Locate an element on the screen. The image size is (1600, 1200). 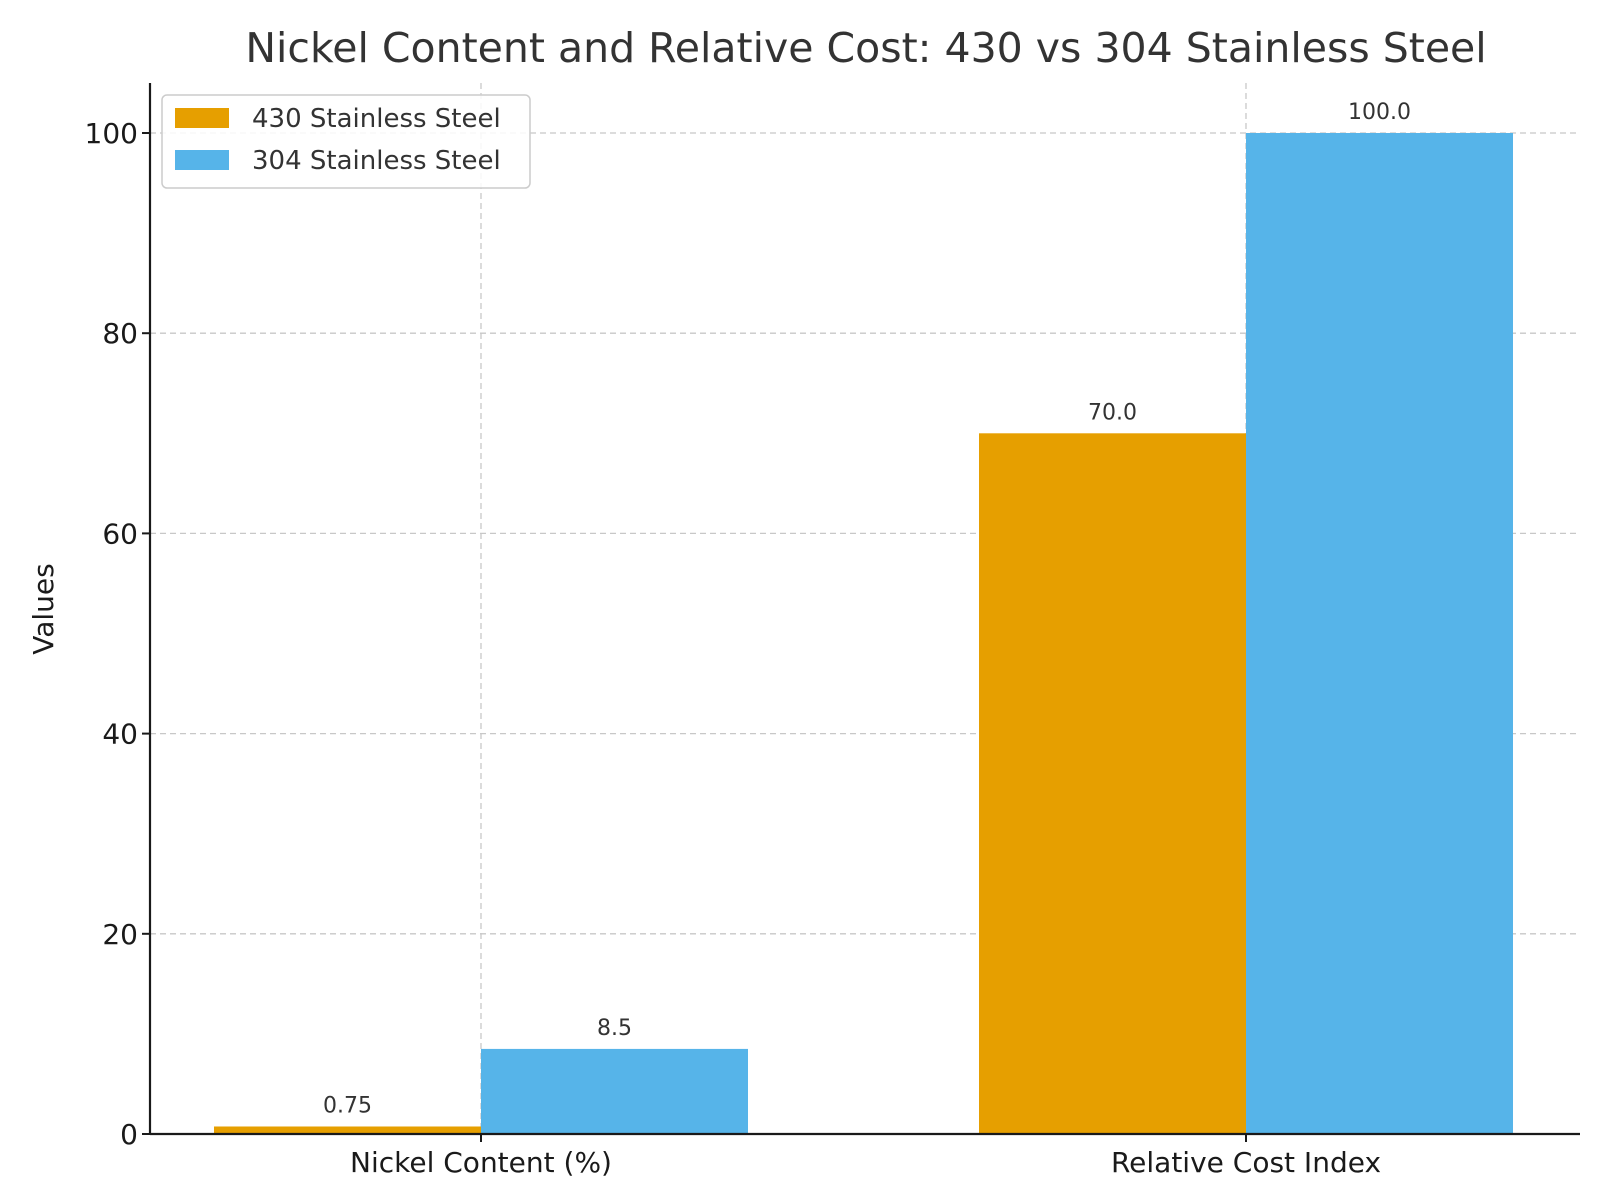
y-axis-label: Values is located at coordinates (43, 608).